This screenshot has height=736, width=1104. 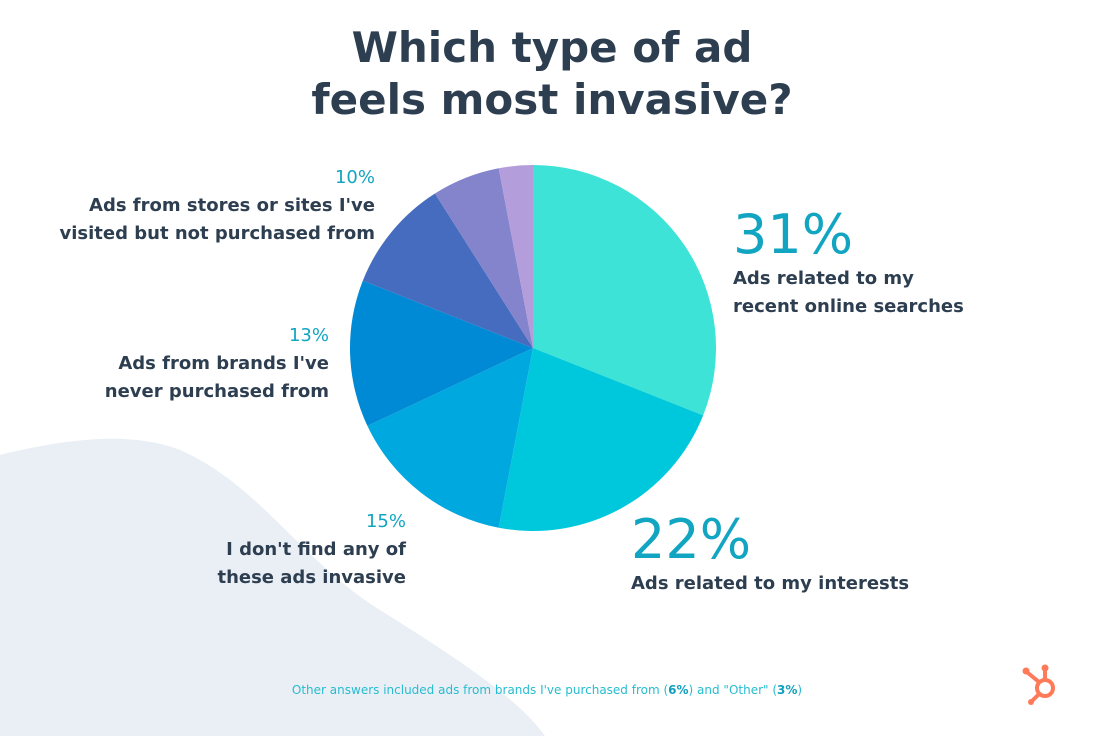 What do you see at coordinates (217, 233) in the screenshot?
I see `slice-label-line: visited but not purchased from` at bounding box center [217, 233].